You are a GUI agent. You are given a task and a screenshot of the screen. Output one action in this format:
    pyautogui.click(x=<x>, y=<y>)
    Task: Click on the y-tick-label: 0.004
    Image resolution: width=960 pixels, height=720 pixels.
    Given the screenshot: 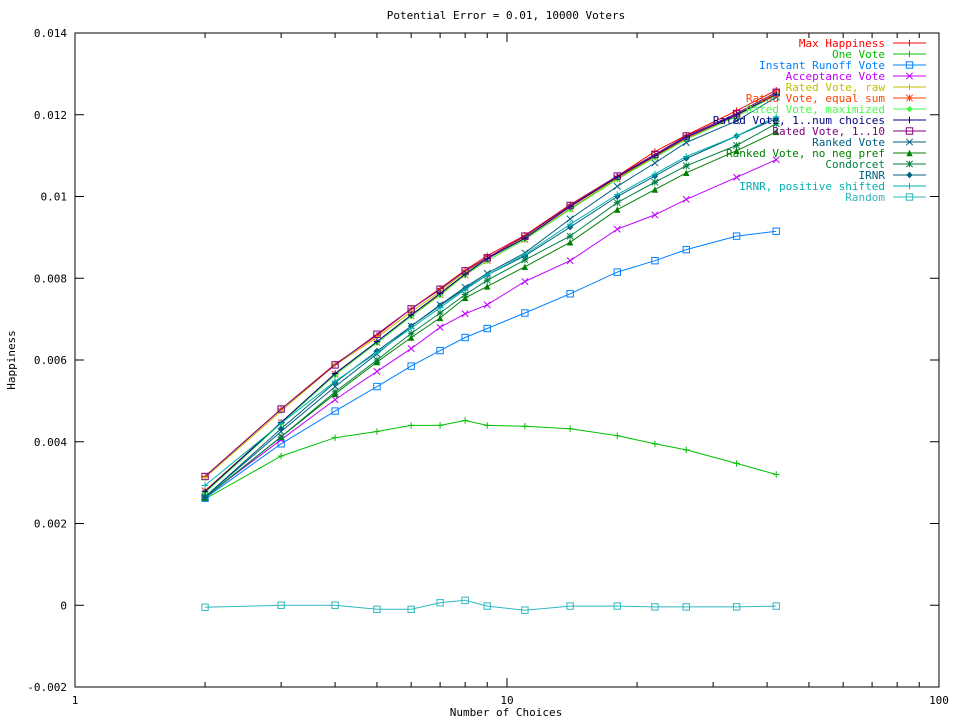 What is the action you would take?
    pyautogui.click(x=50, y=442)
    